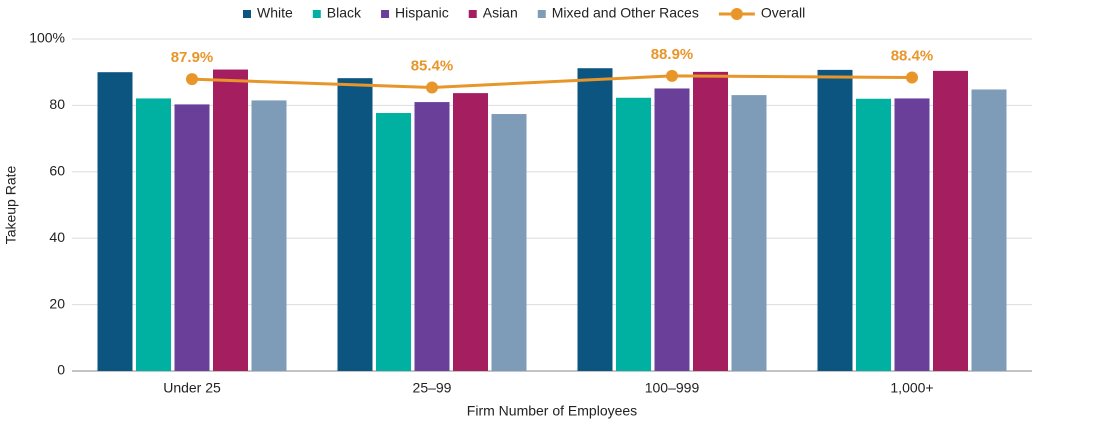  I want to click on y-tick-label: 60, so click(57, 171).